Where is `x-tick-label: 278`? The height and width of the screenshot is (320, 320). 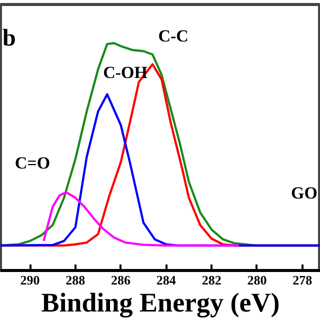
x-tick-label: 278 is located at coordinates (302, 280).